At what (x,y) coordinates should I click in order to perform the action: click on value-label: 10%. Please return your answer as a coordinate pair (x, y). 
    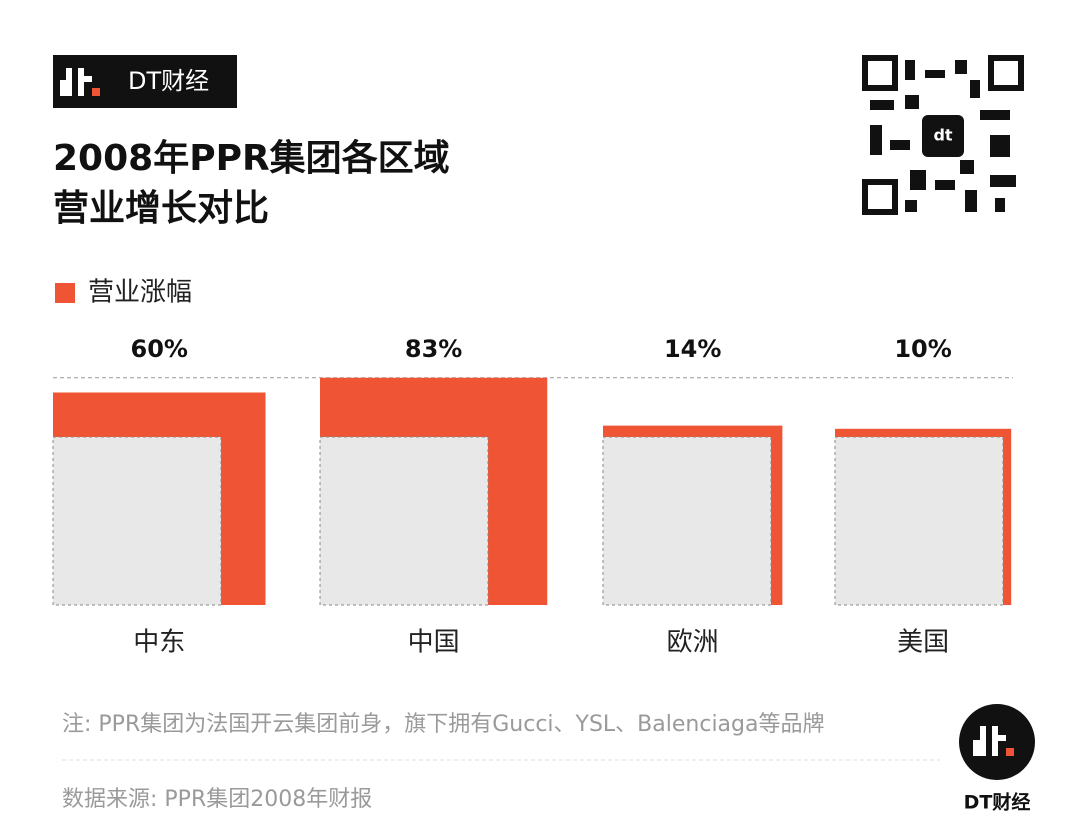
    Looking at the image, I should click on (922, 349).